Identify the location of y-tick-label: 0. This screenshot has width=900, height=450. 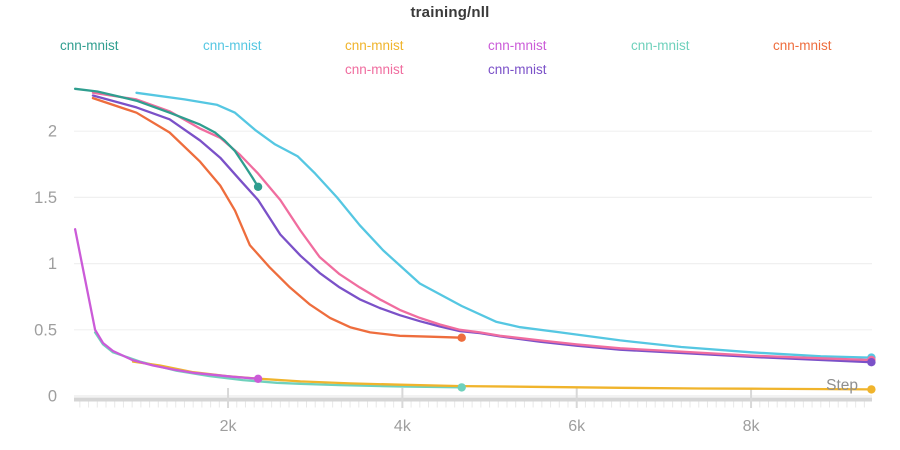
(52, 397).